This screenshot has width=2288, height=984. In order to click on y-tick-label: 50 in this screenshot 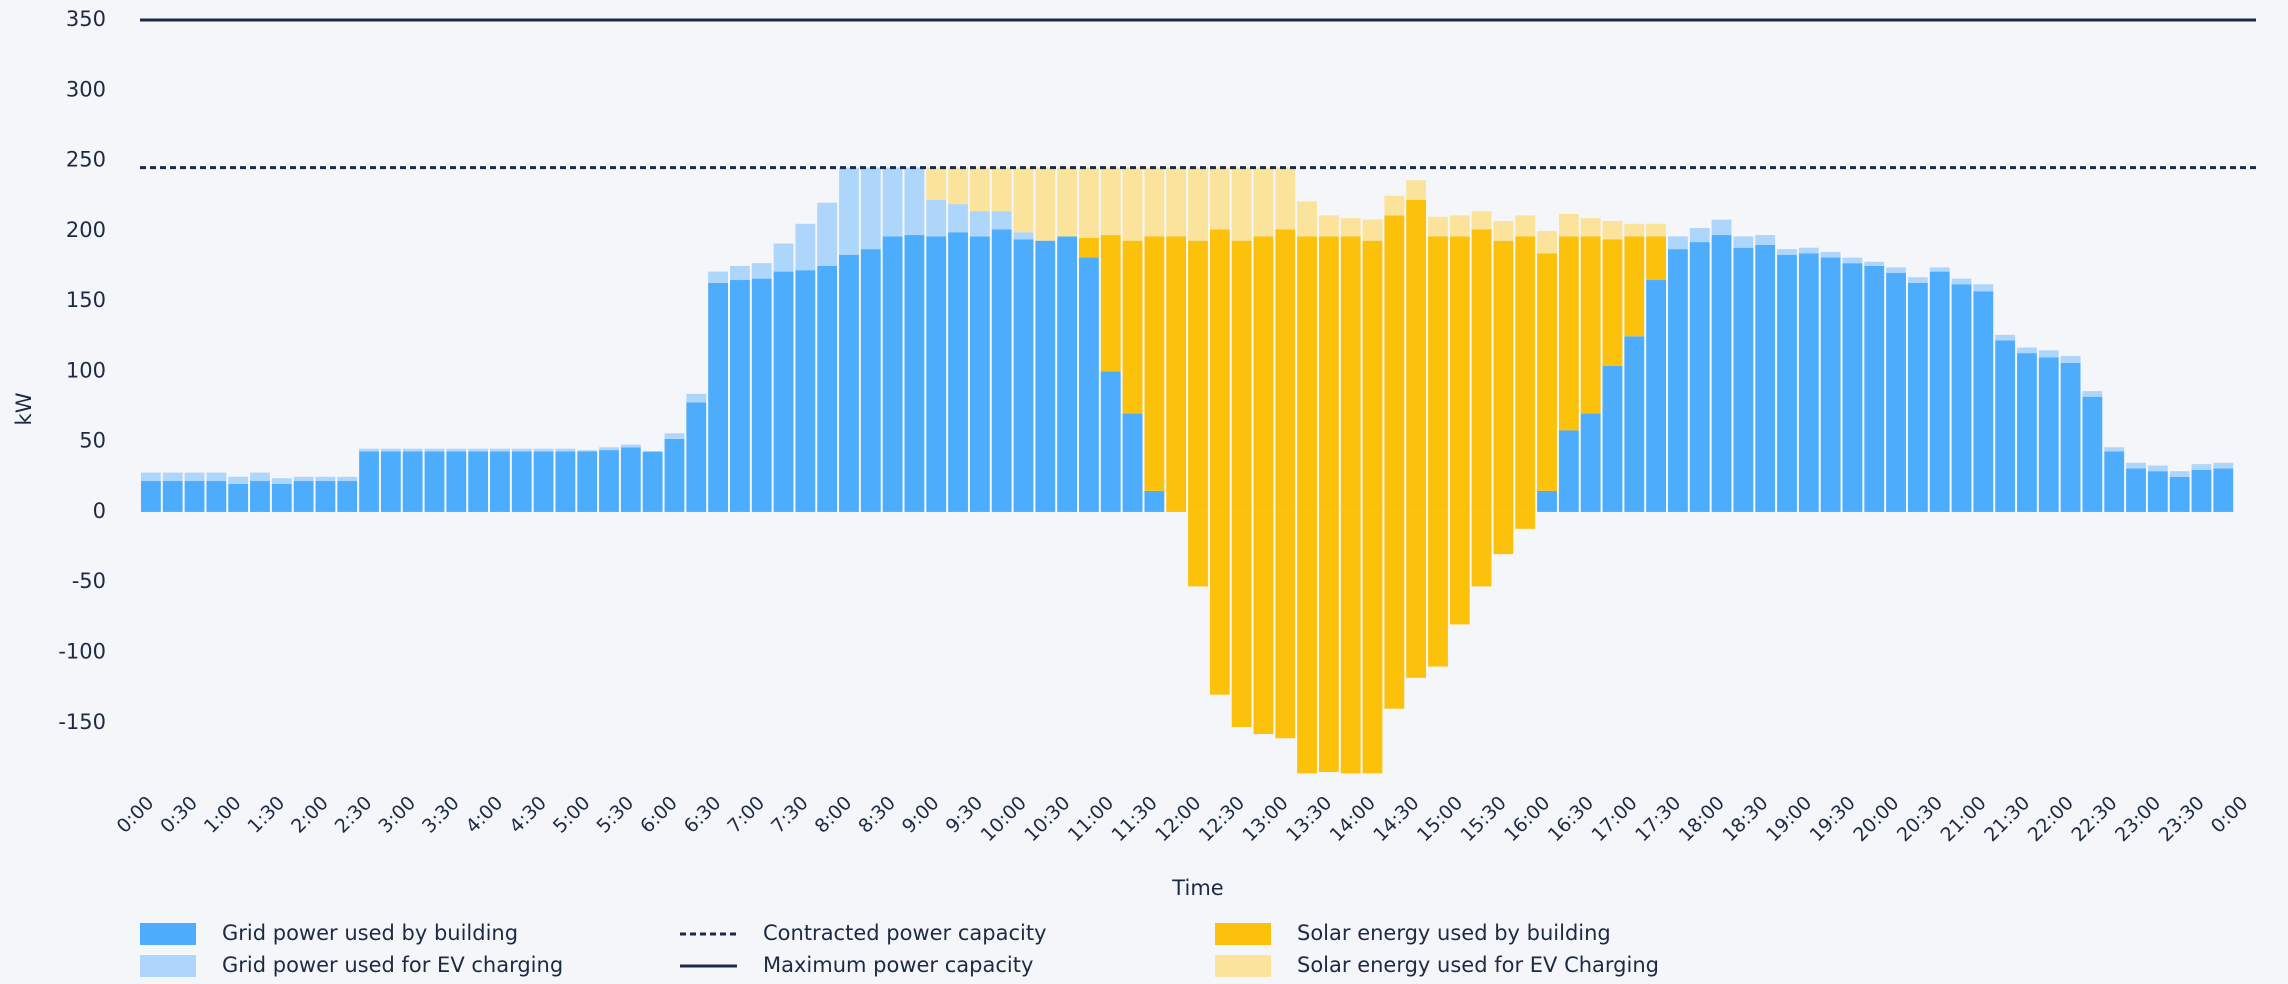, I will do `click(92, 441)`.